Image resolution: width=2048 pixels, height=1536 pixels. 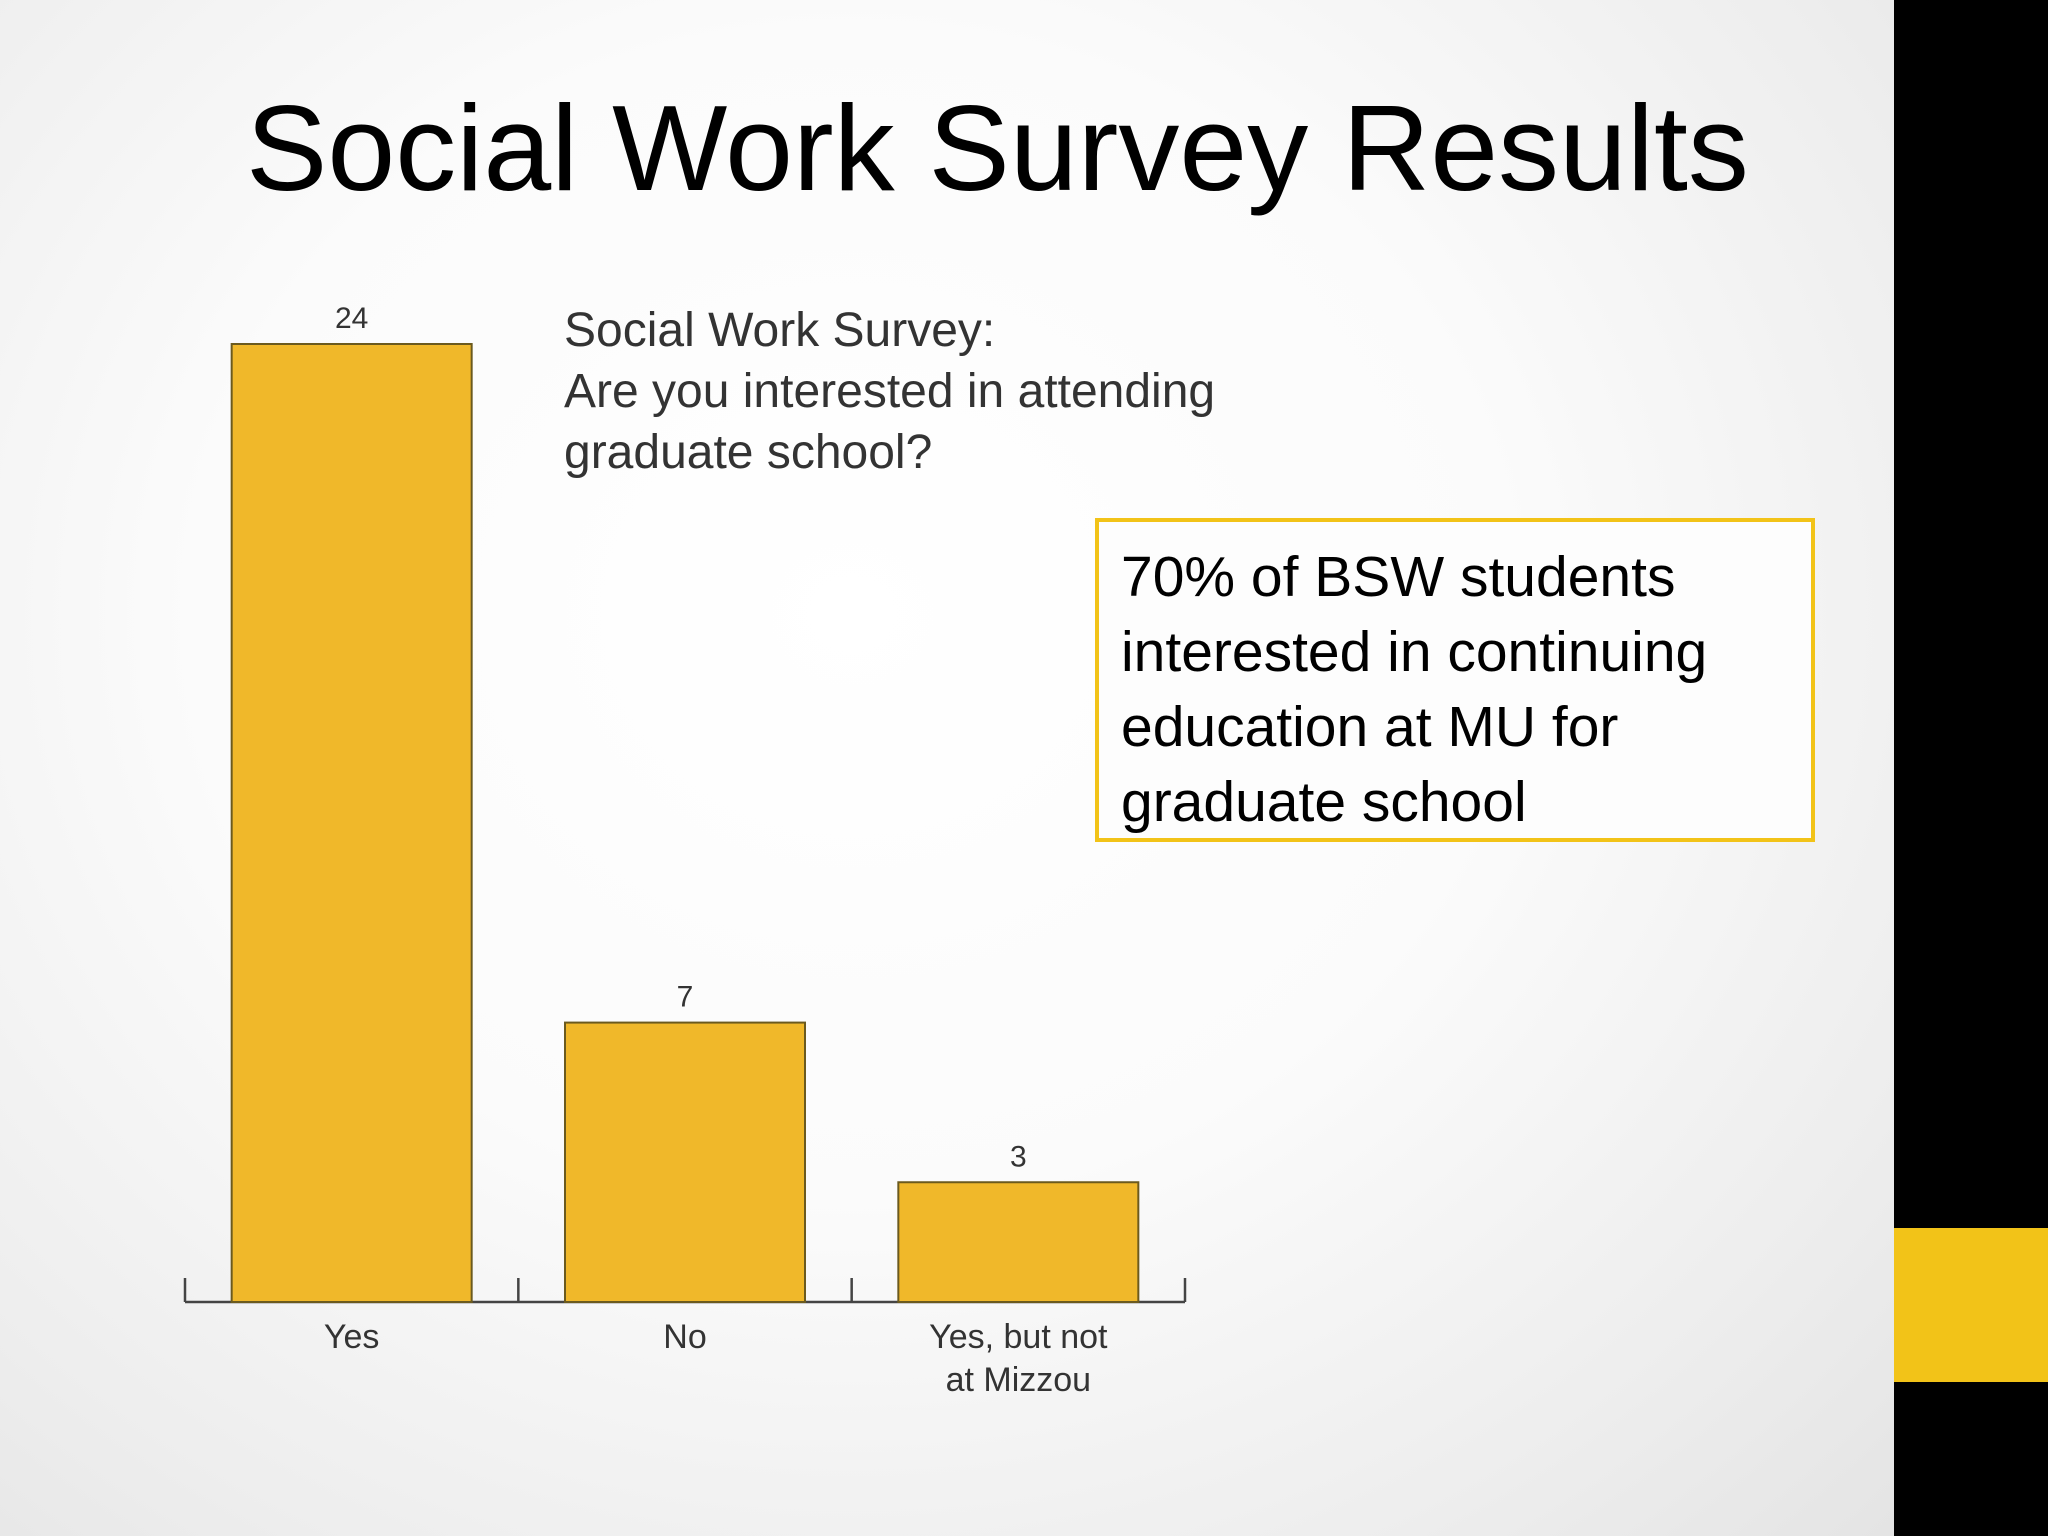 What do you see at coordinates (351, 318) in the screenshot?
I see `data-label: 24` at bounding box center [351, 318].